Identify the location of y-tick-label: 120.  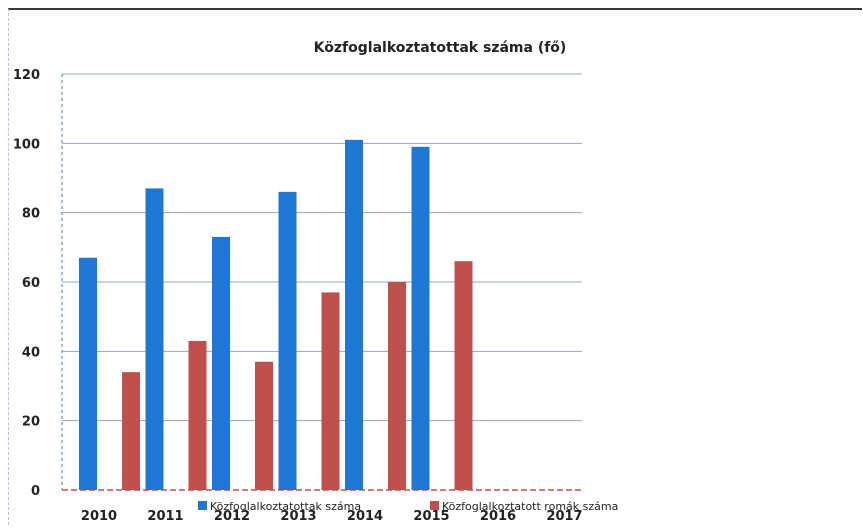
(26, 75).